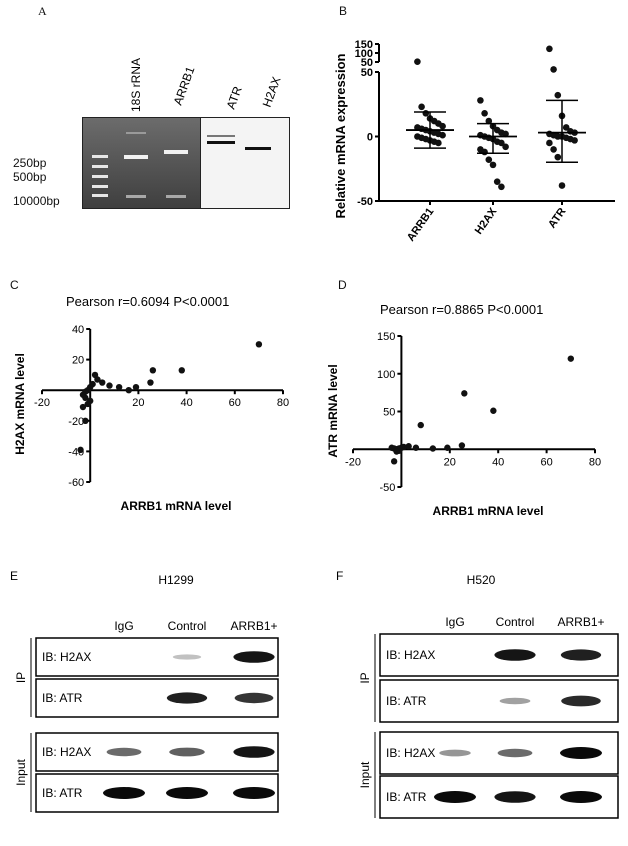  Describe the element at coordinates (78, 330) in the screenshot. I see `y-tick-label: 40` at that location.